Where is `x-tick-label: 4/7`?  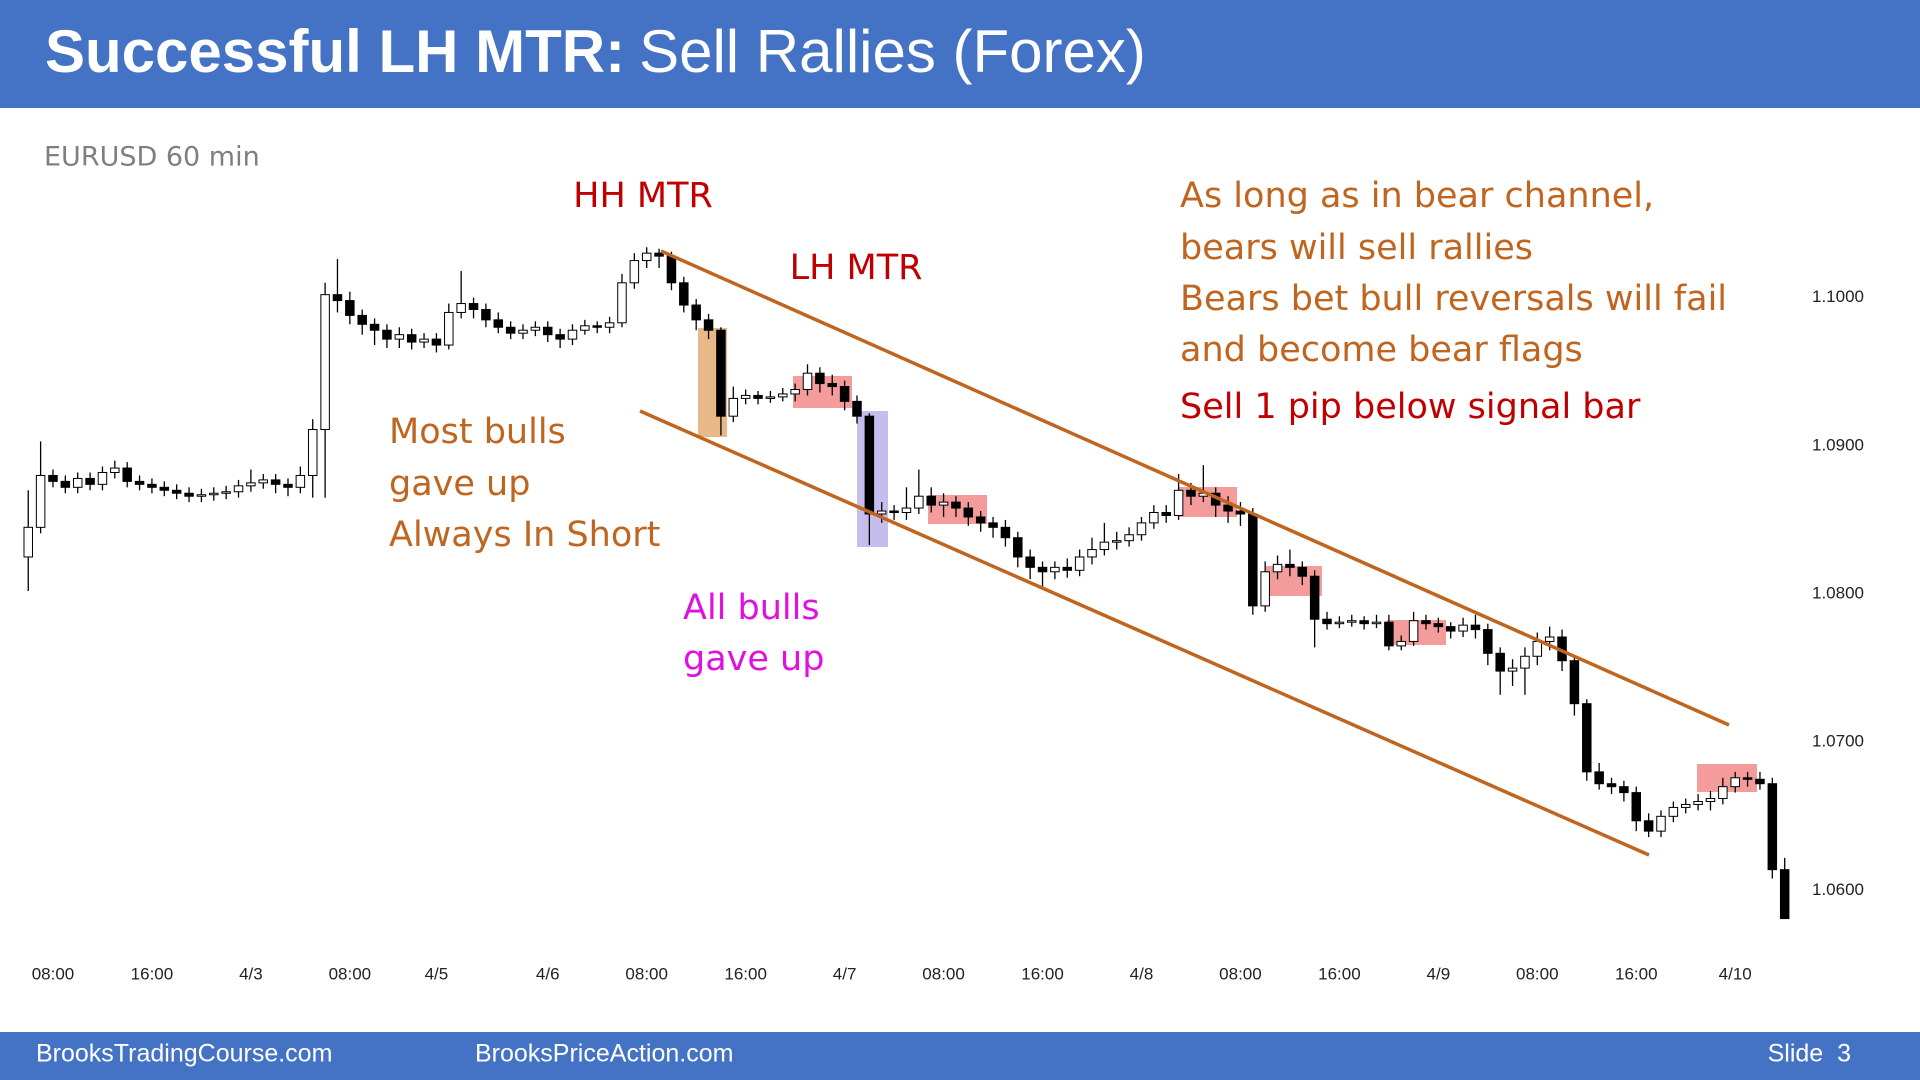
x-tick-label: 4/7 is located at coordinates (845, 973).